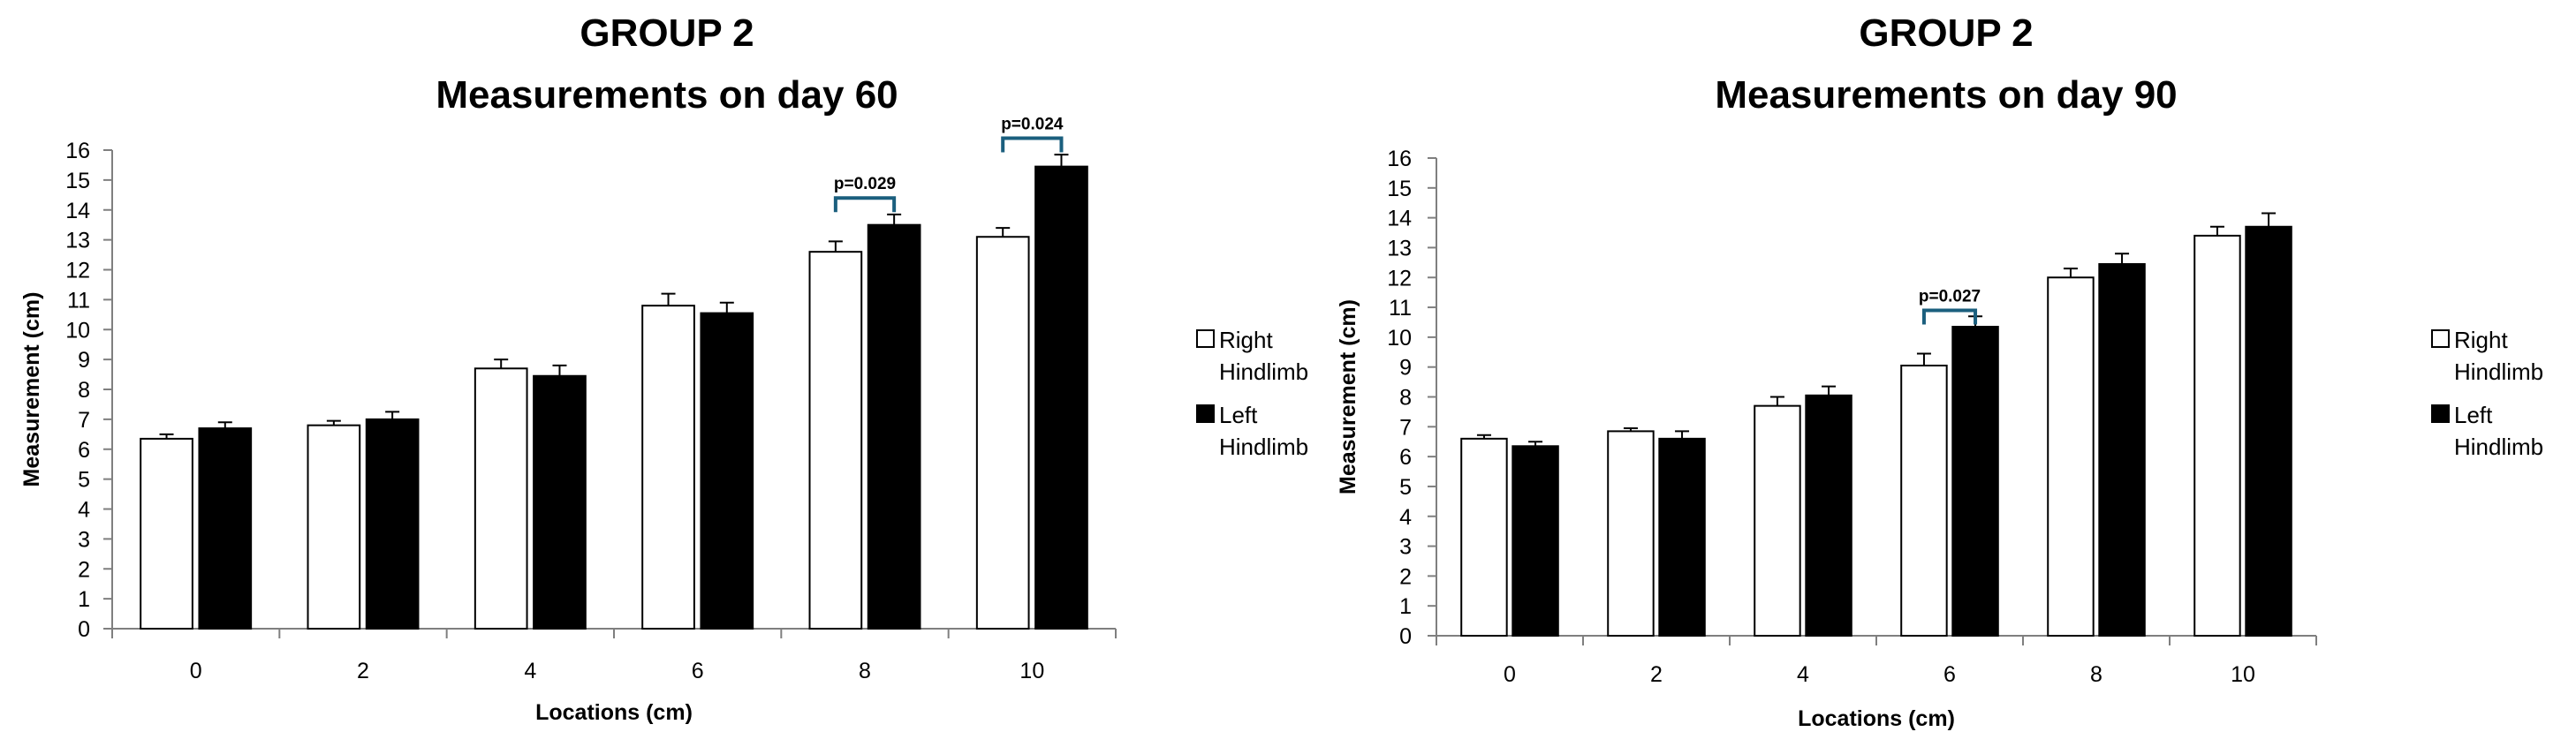 This screenshot has width=2576, height=747. What do you see at coordinates (1950, 296) in the screenshot?
I see `p-value-label: p=0.027` at bounding box center [1950, 296].